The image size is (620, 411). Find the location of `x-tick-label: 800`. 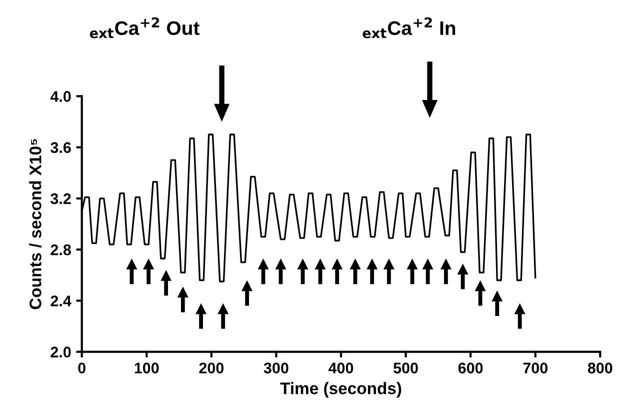

x-tick-label: 800 is located at coordinates (600, 368).